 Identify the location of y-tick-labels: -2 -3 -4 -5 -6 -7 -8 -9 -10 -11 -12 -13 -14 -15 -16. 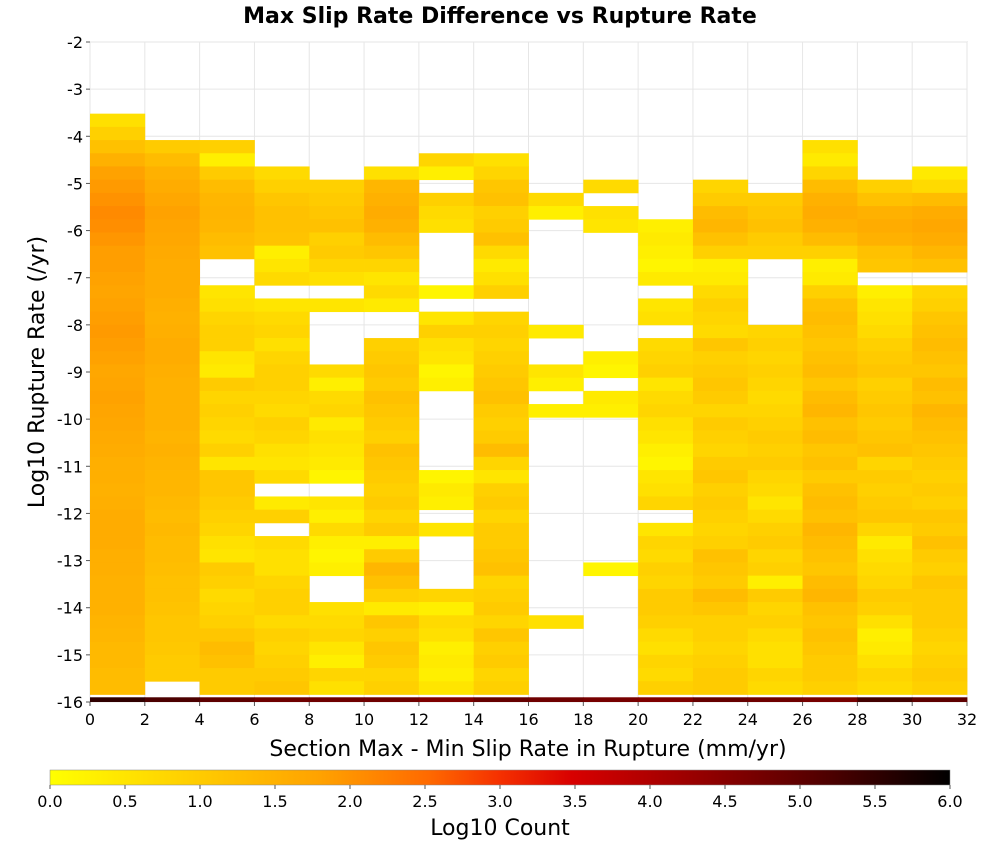
(73, 372).